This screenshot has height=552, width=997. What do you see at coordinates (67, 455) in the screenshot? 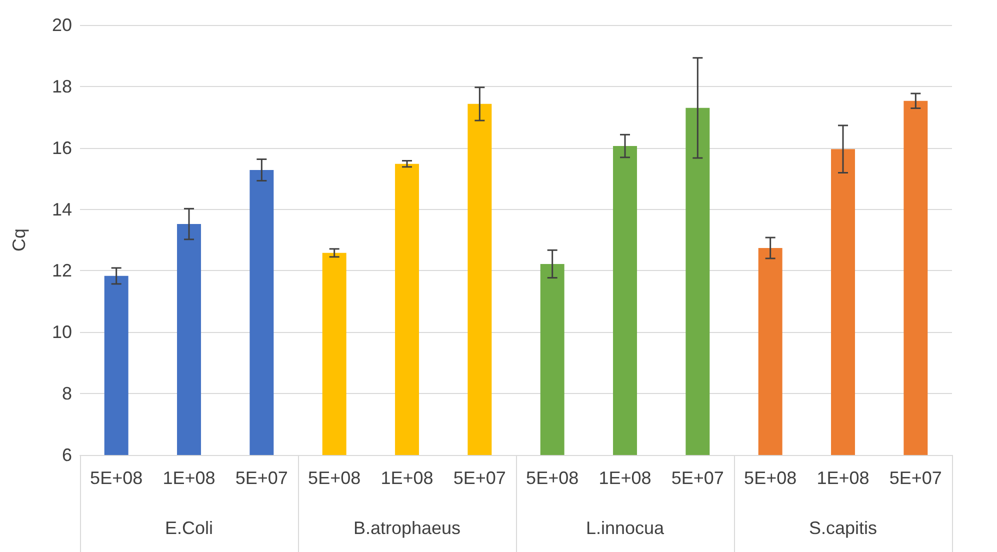
I see `y-tick-label: 6` at bounding box center [67, 455].